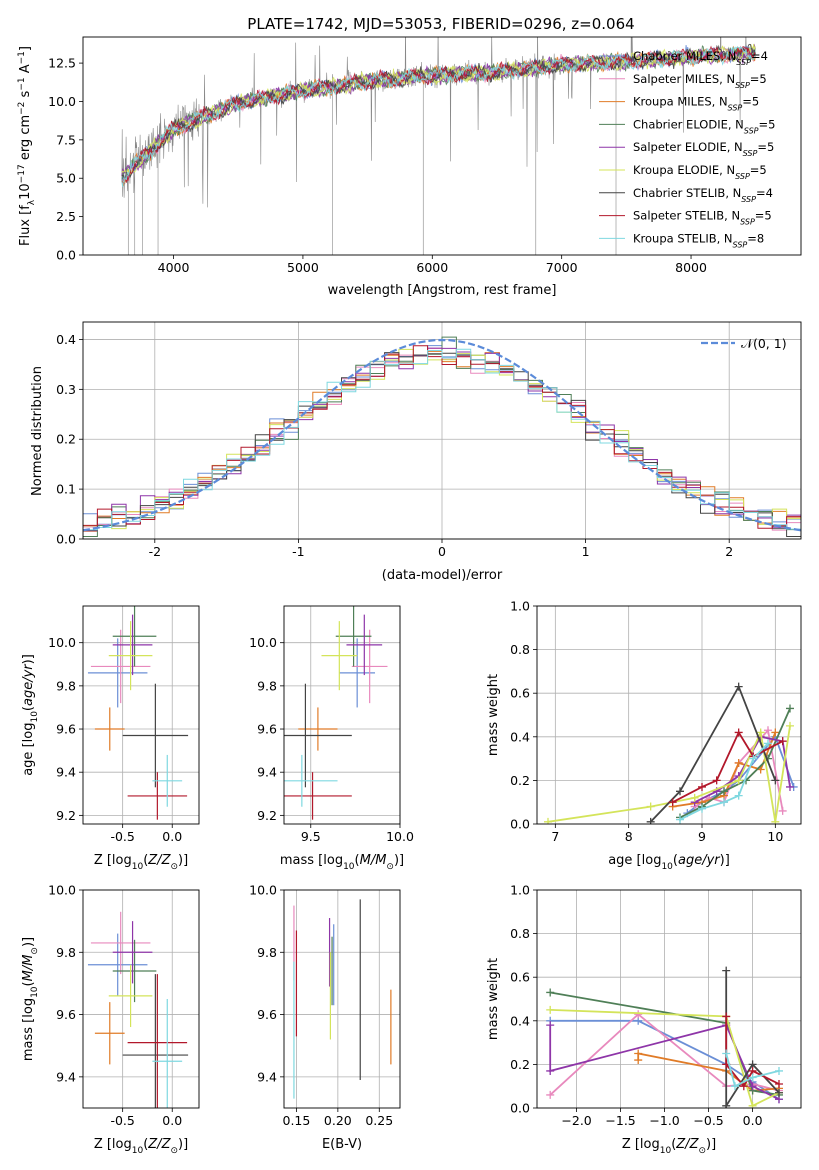 This screenshot has height=1170, width=819. Describe the element at coordinates (687, 1144) in the screenshot. I see `weight_vs_Z-xlabel-part: Z/Z` at that location.